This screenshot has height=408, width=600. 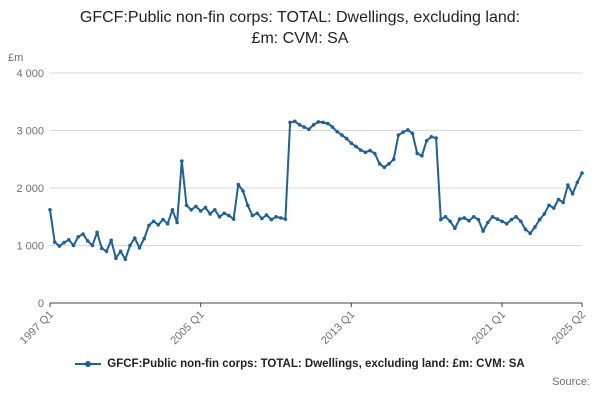 What do you see at coordinates (187, 327) in the screenshot?
I see `svg-text: 2005 Q1` at bounding box center [187, 327].